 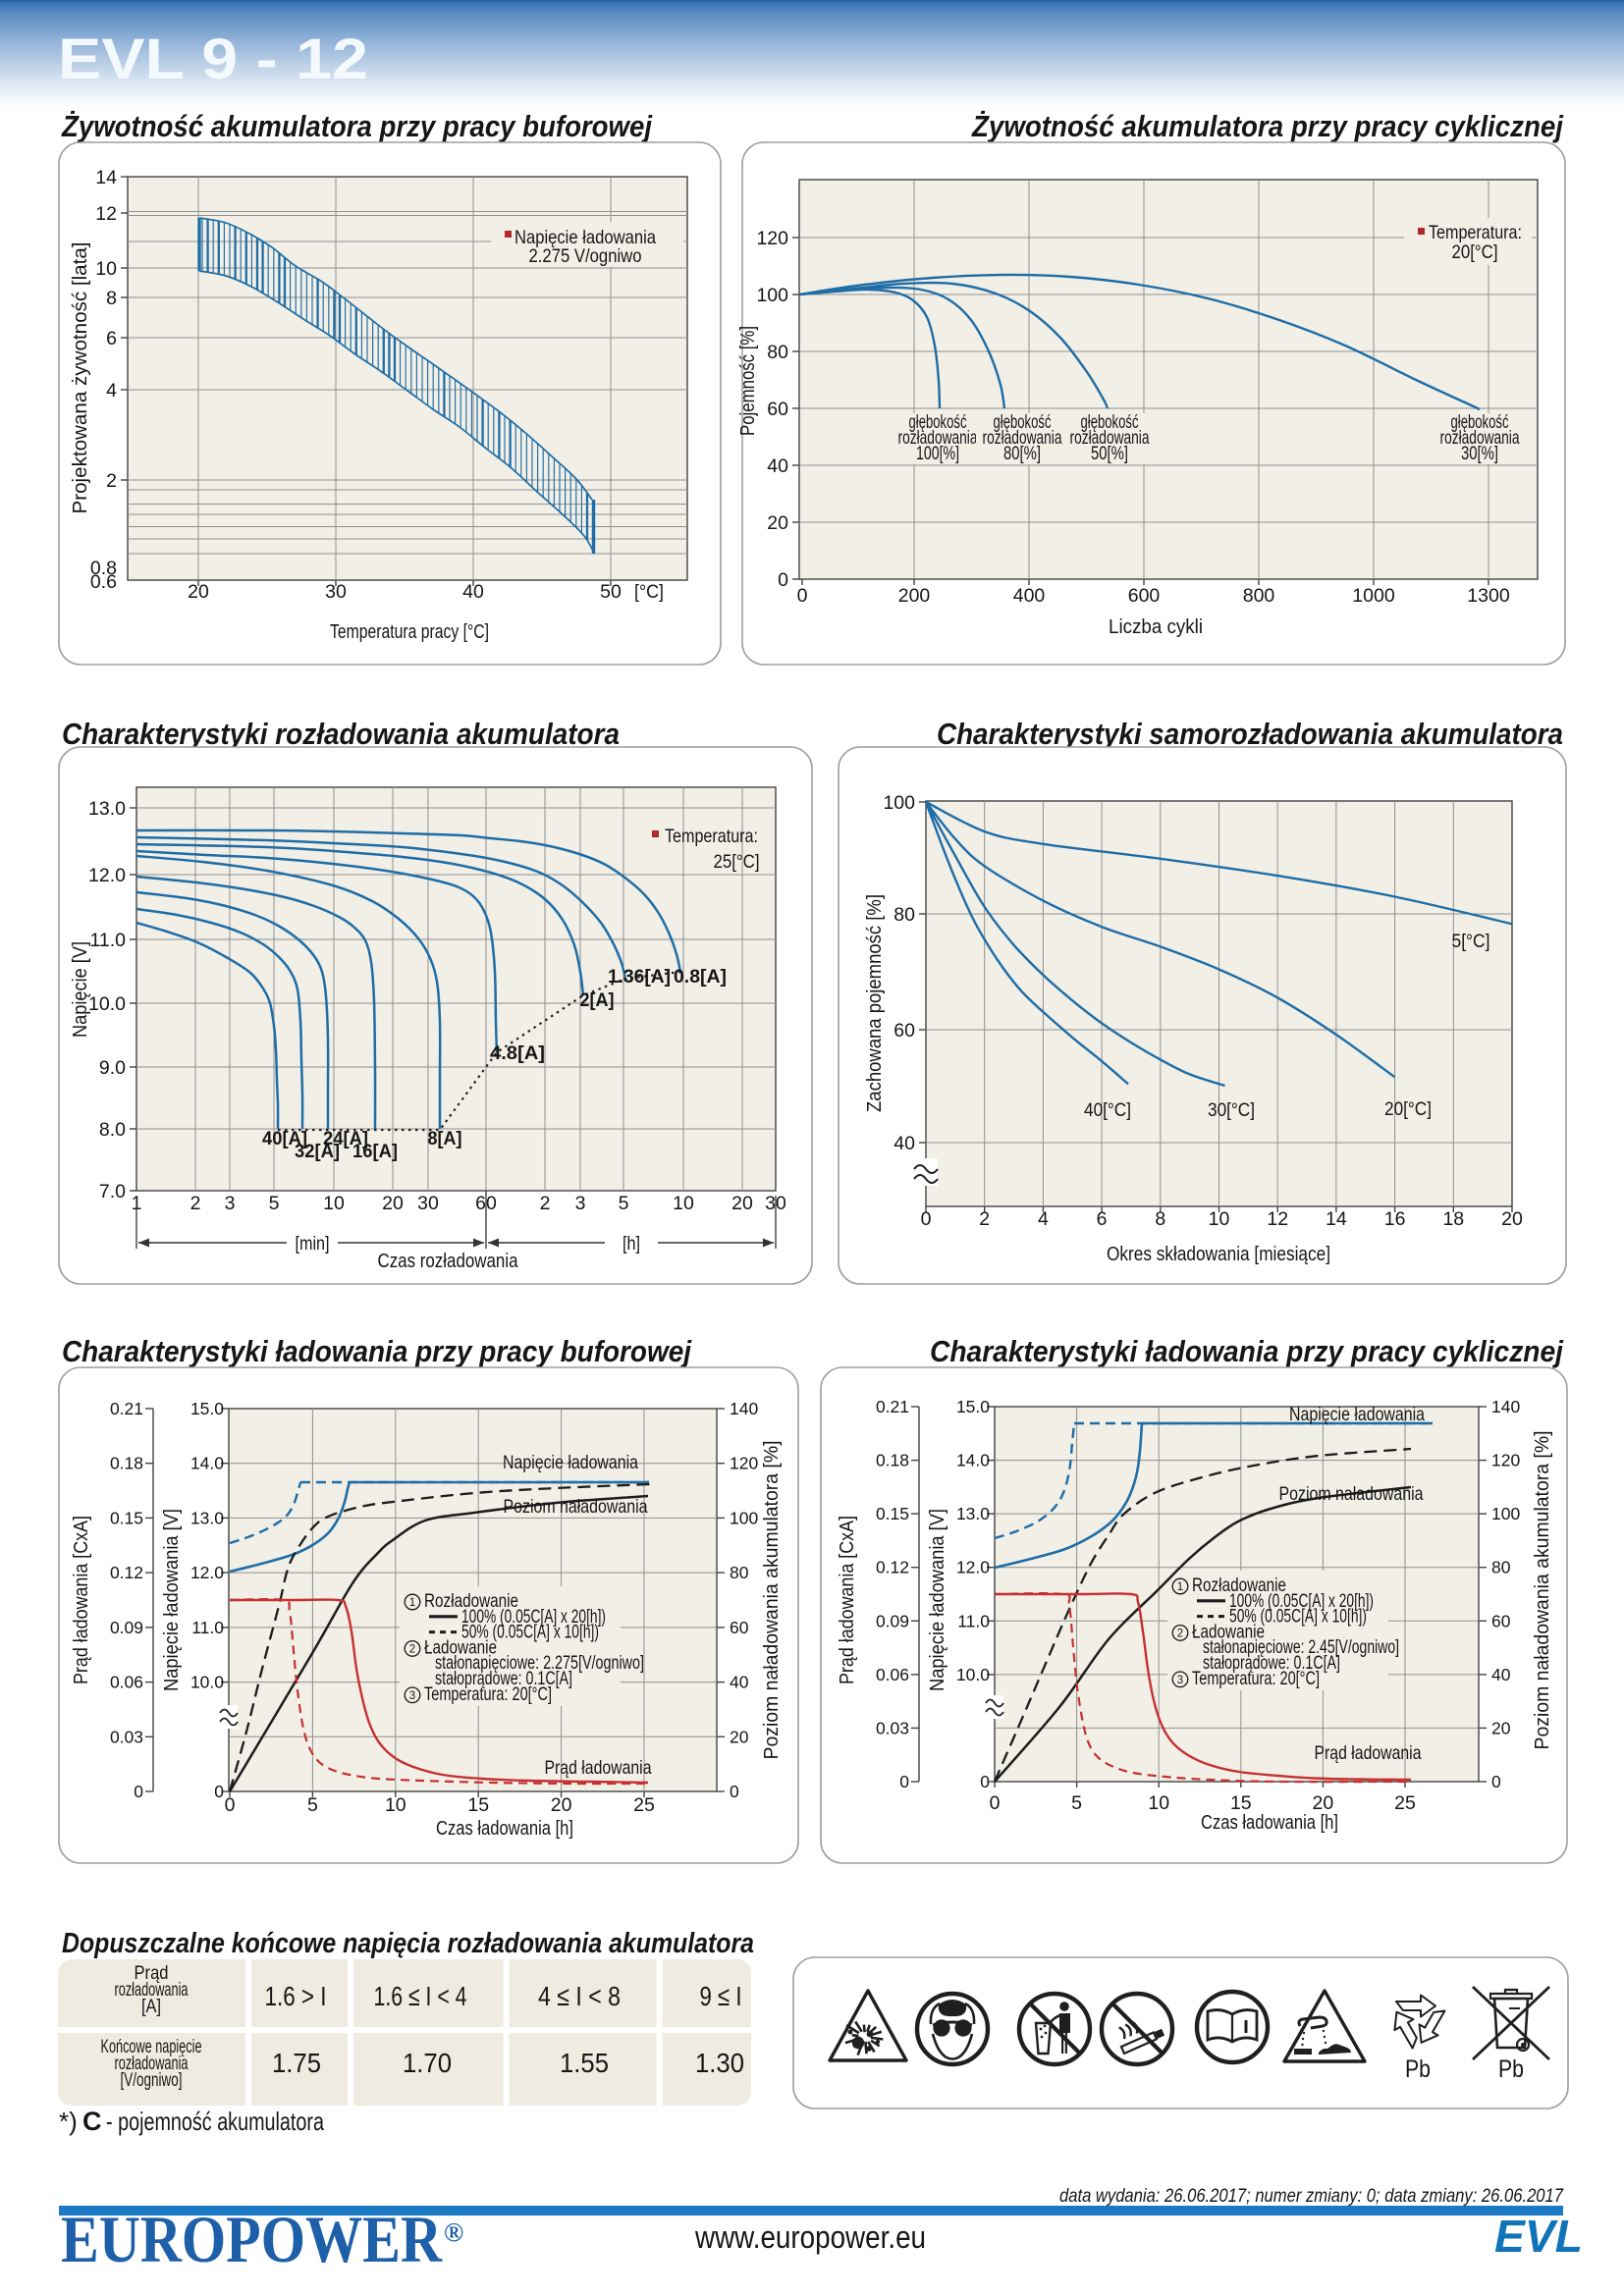 I want to click on svg-text: 120, so click(x=1505, y=1460).